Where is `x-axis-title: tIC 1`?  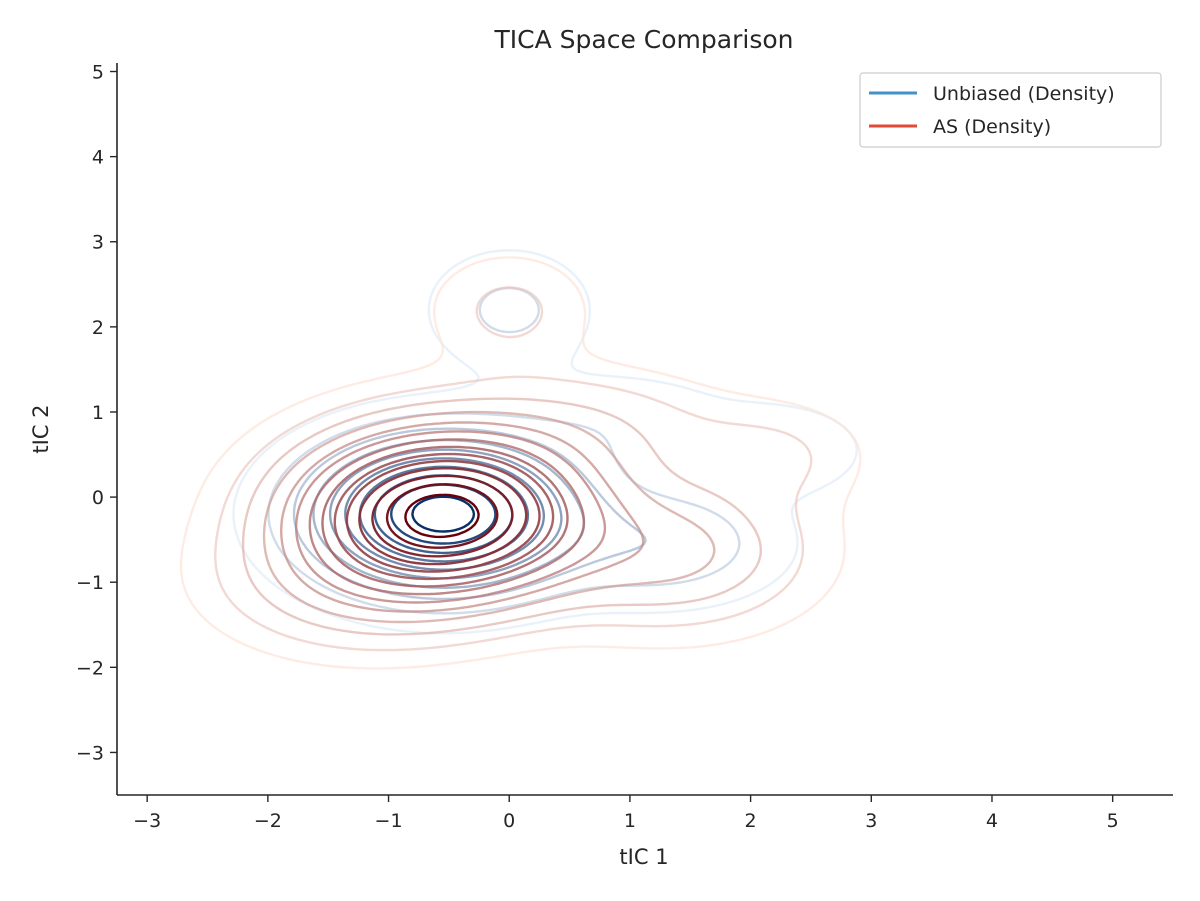
x-axis-title: tIC 1 is located at coordinates (643, 857).